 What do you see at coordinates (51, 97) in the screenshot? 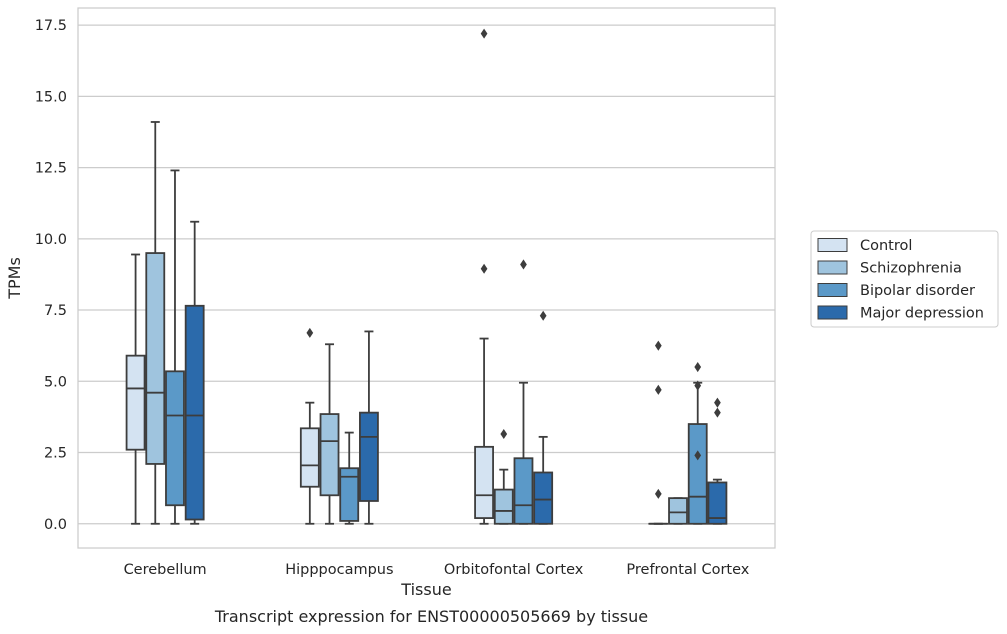
I see `y-tick-label: 15.0` at bounding box center [51, 97].